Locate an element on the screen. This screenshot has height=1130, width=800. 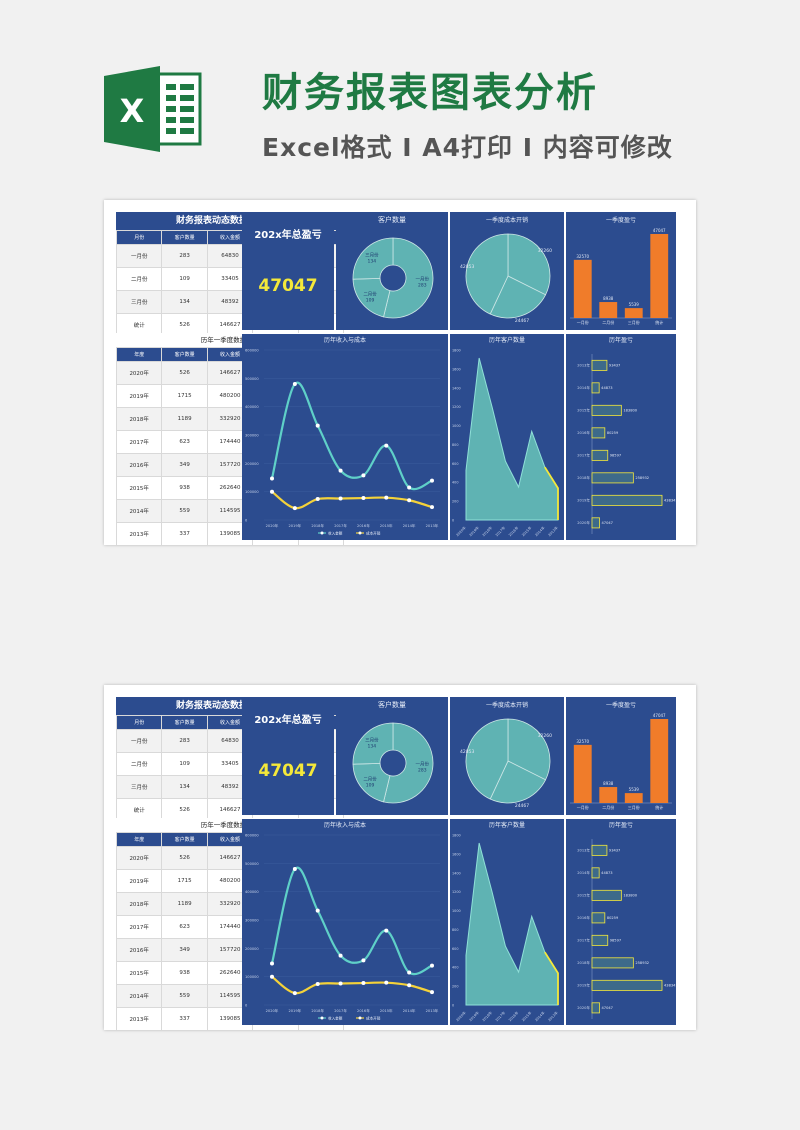
table-cell: 2019年 is located at coordinates (139, 396).